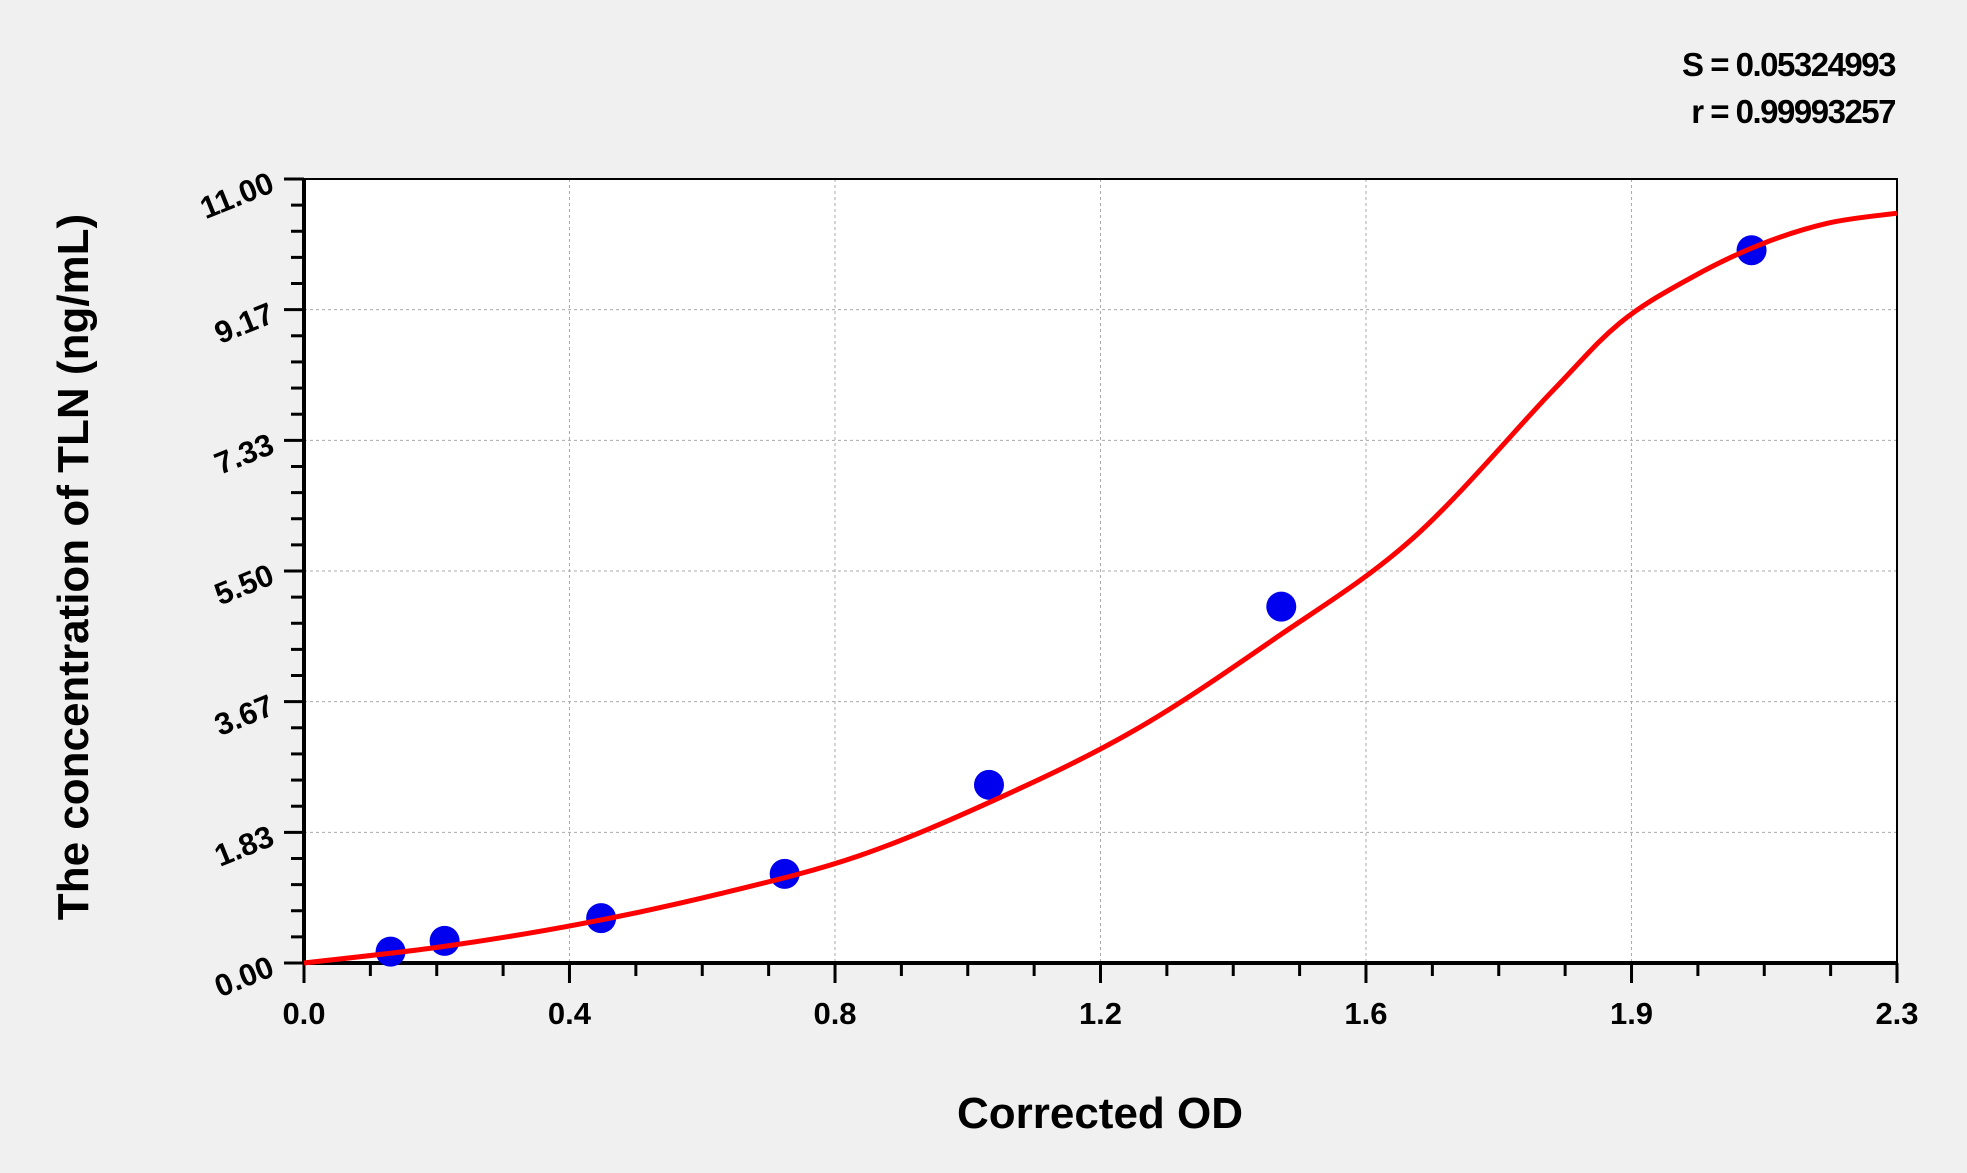 The height and width of the screenshot is (1173, 1967). I want to click on x-tick-label: 2.3, so click(1896, 1013).